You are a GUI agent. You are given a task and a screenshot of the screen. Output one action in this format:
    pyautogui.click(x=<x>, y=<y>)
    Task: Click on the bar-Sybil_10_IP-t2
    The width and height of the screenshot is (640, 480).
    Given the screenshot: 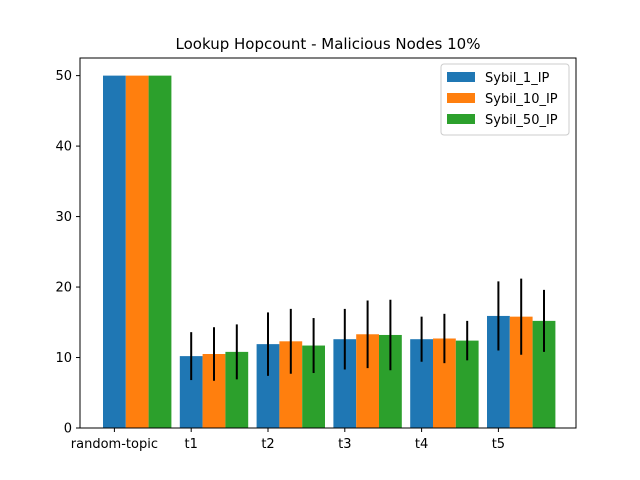 What is the action you would take?
    pyautogui.click(x=291, y=384)
    